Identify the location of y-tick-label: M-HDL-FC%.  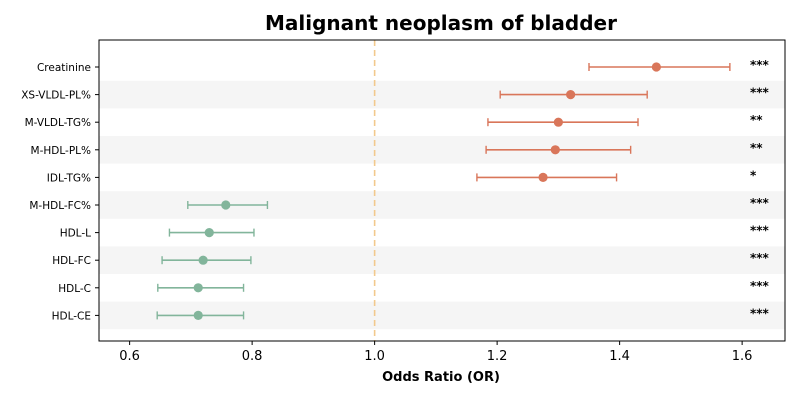
(60, 206).